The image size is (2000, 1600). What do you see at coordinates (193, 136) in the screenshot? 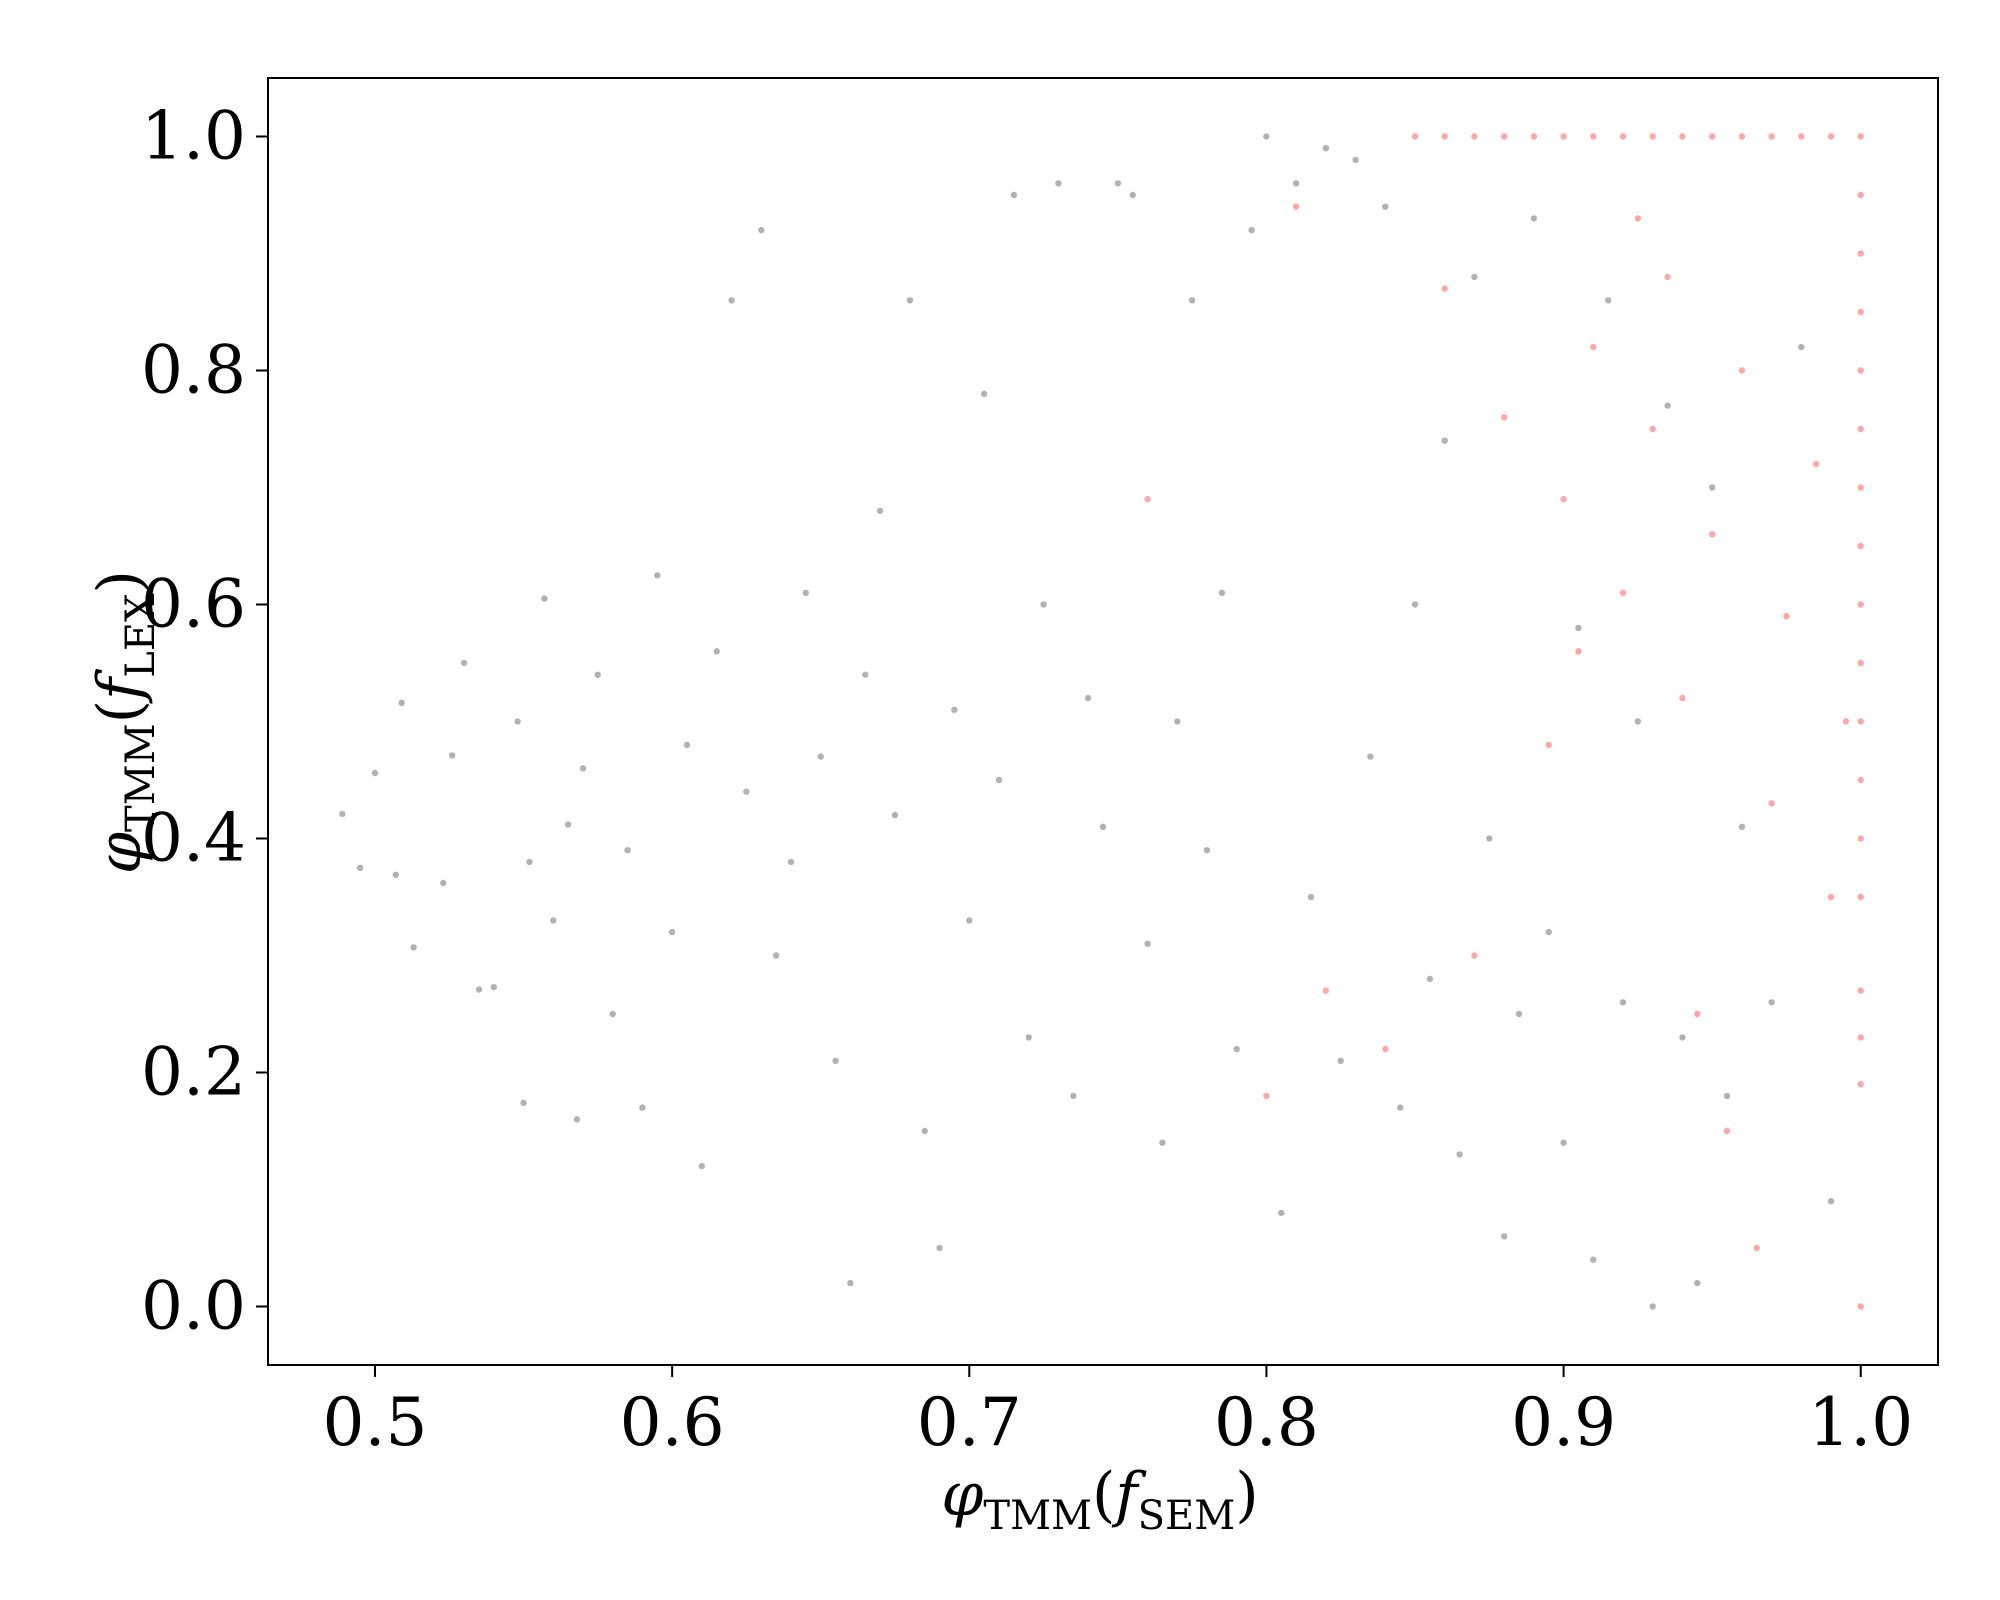
I see `y-tick-label: 1.0` at bounding box center [193, 136].